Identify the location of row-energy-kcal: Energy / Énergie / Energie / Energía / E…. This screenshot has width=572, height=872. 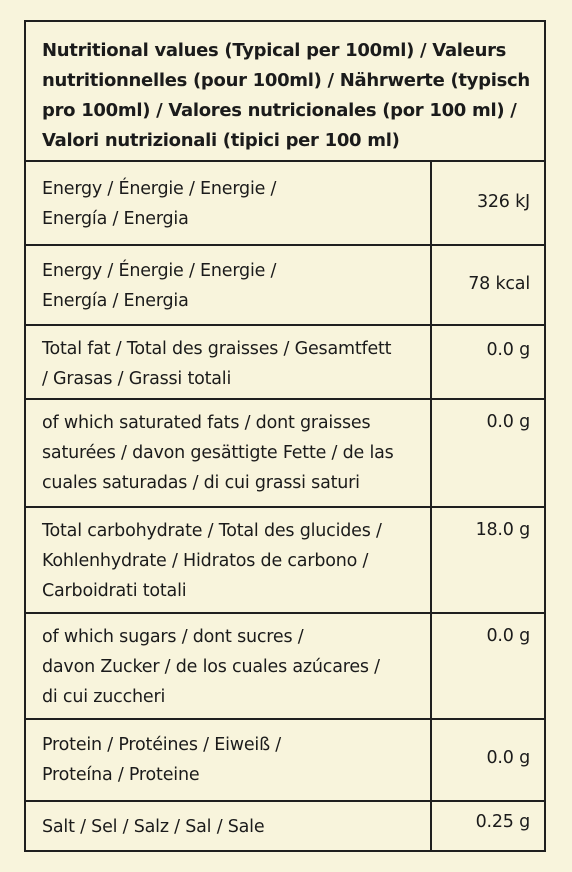
(285, 286).